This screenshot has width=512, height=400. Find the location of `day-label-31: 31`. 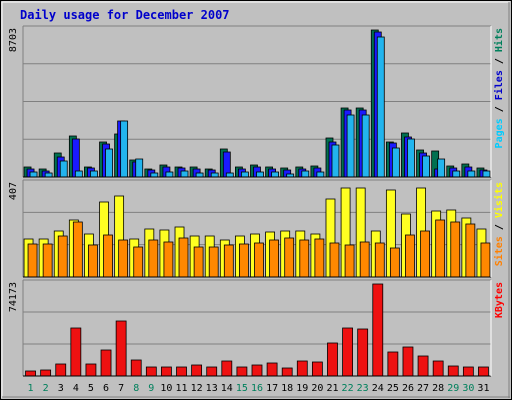

day-label-31: 31 is located at coordinates (483, 388).